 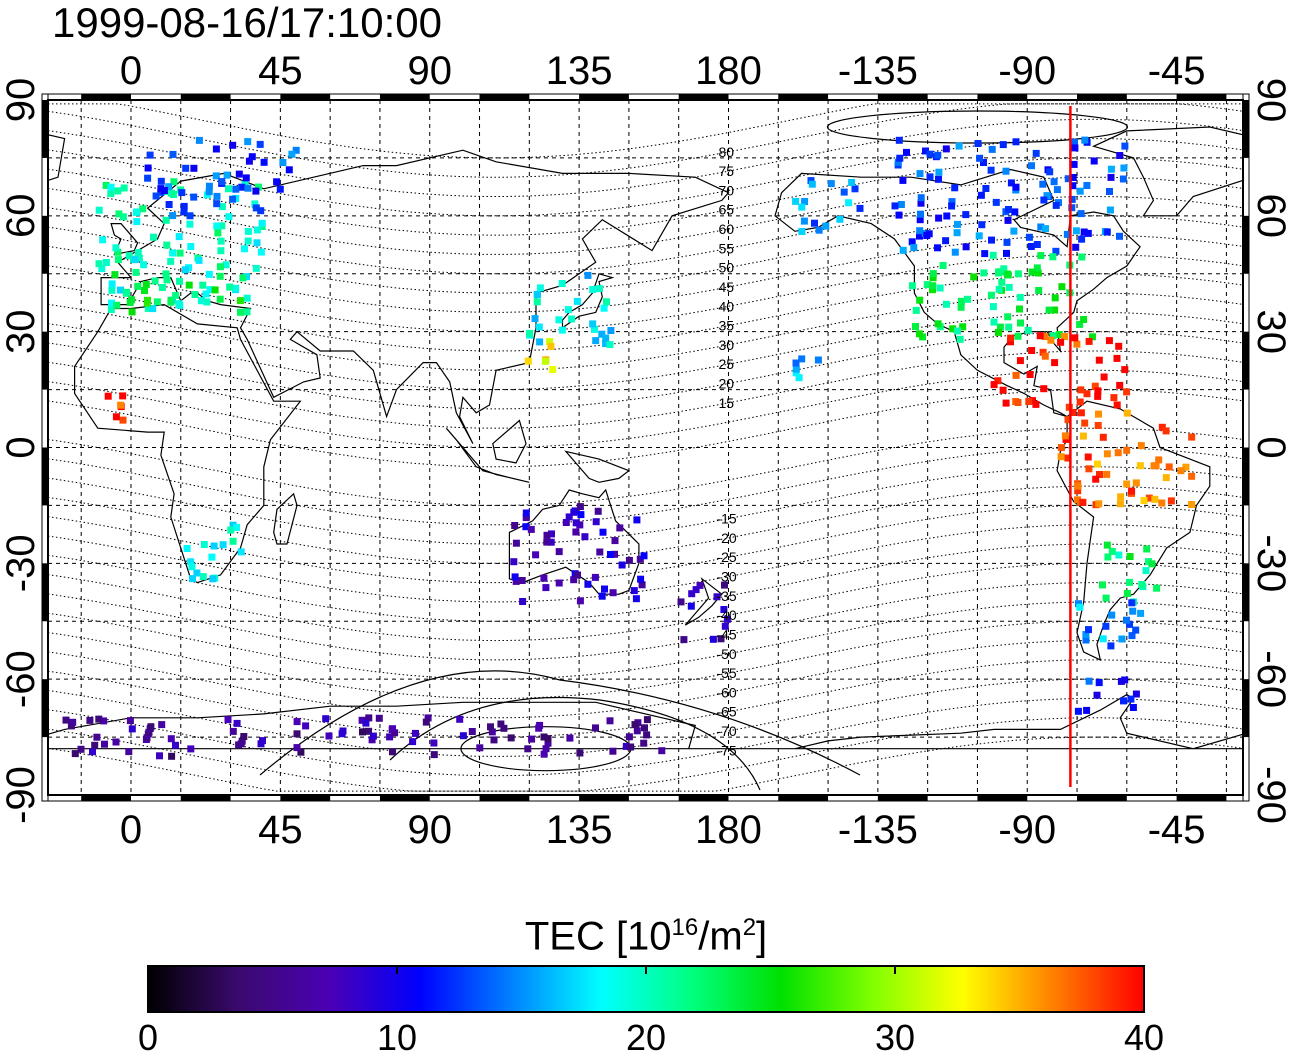 What do you see at coordinates (726, 384) in the screenshot?
I see `mlat-label: 20` at bounding box center [726, 384].